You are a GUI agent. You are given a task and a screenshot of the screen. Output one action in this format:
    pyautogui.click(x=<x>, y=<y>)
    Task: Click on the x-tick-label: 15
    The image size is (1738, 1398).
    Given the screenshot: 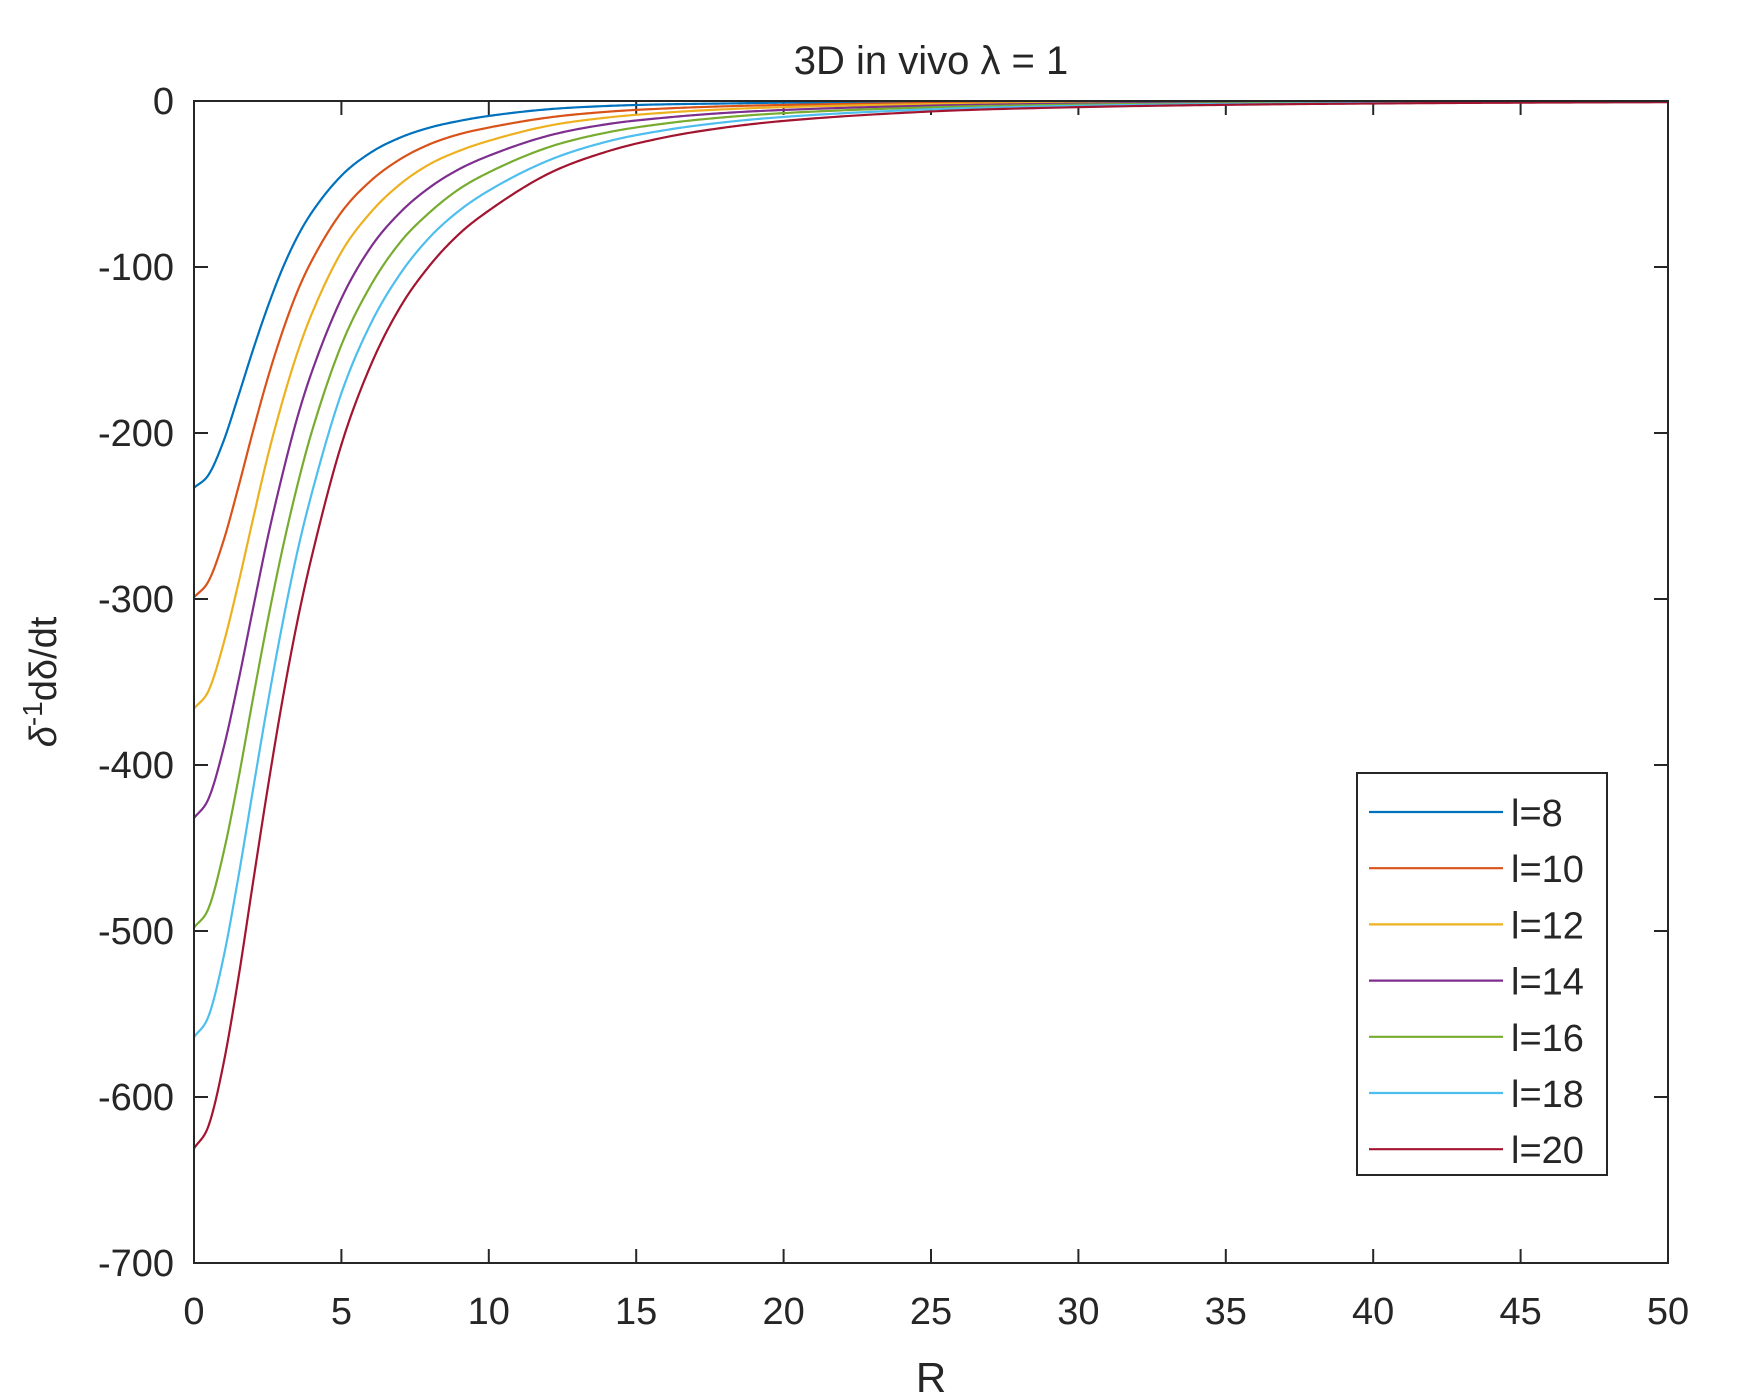 What is the action you would take?
    pyautogui.click(x=636, y=1312)
    